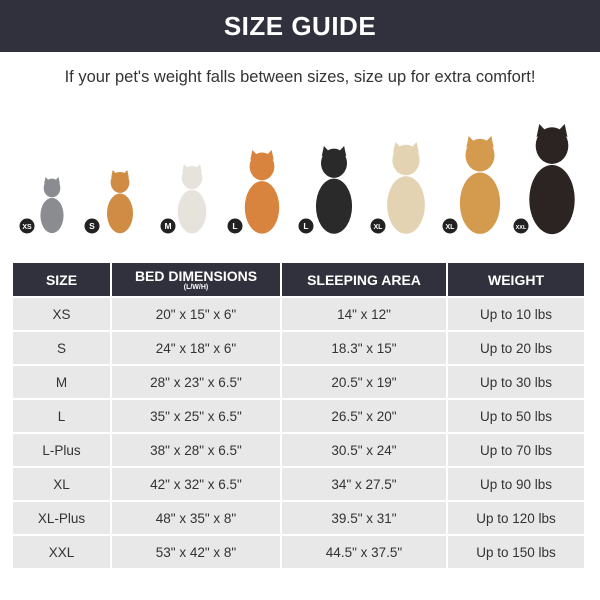  I want to click on cell-weight: Up to 90 lbs, so click(516, 484).